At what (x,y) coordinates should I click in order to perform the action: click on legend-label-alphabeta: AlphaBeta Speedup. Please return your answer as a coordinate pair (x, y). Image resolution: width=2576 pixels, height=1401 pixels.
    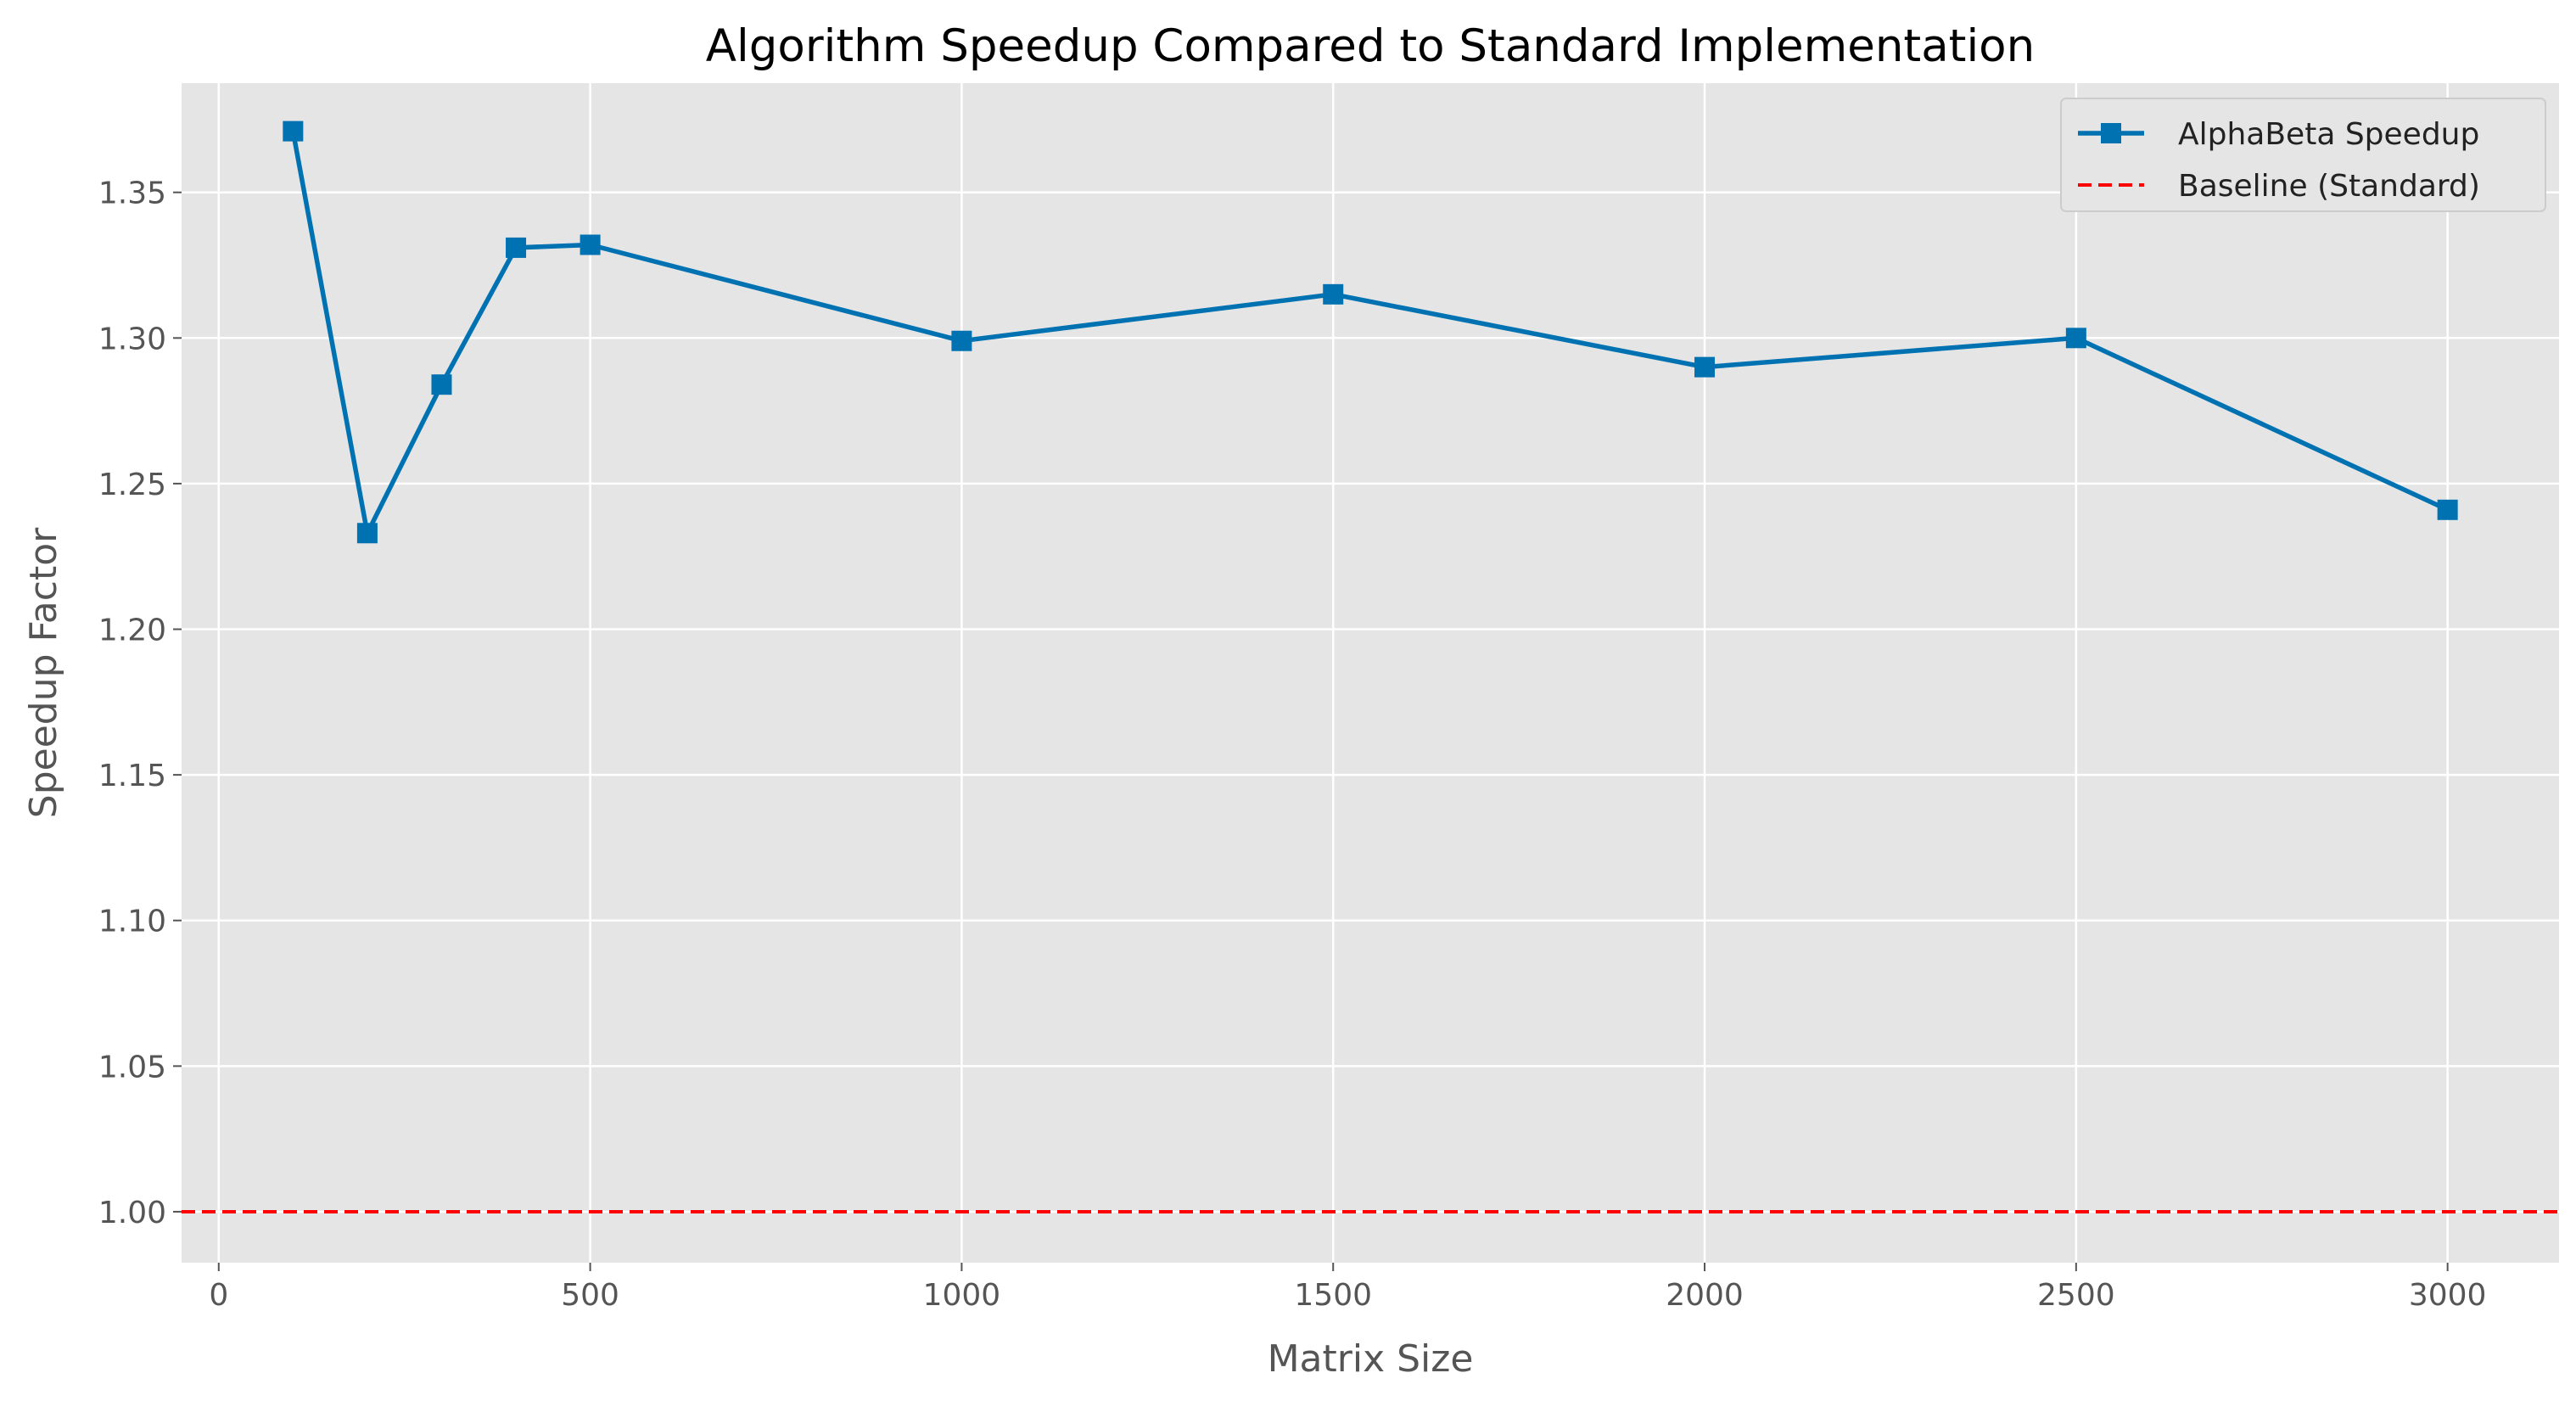
    Looking at the image, I should click on (2328, 134).